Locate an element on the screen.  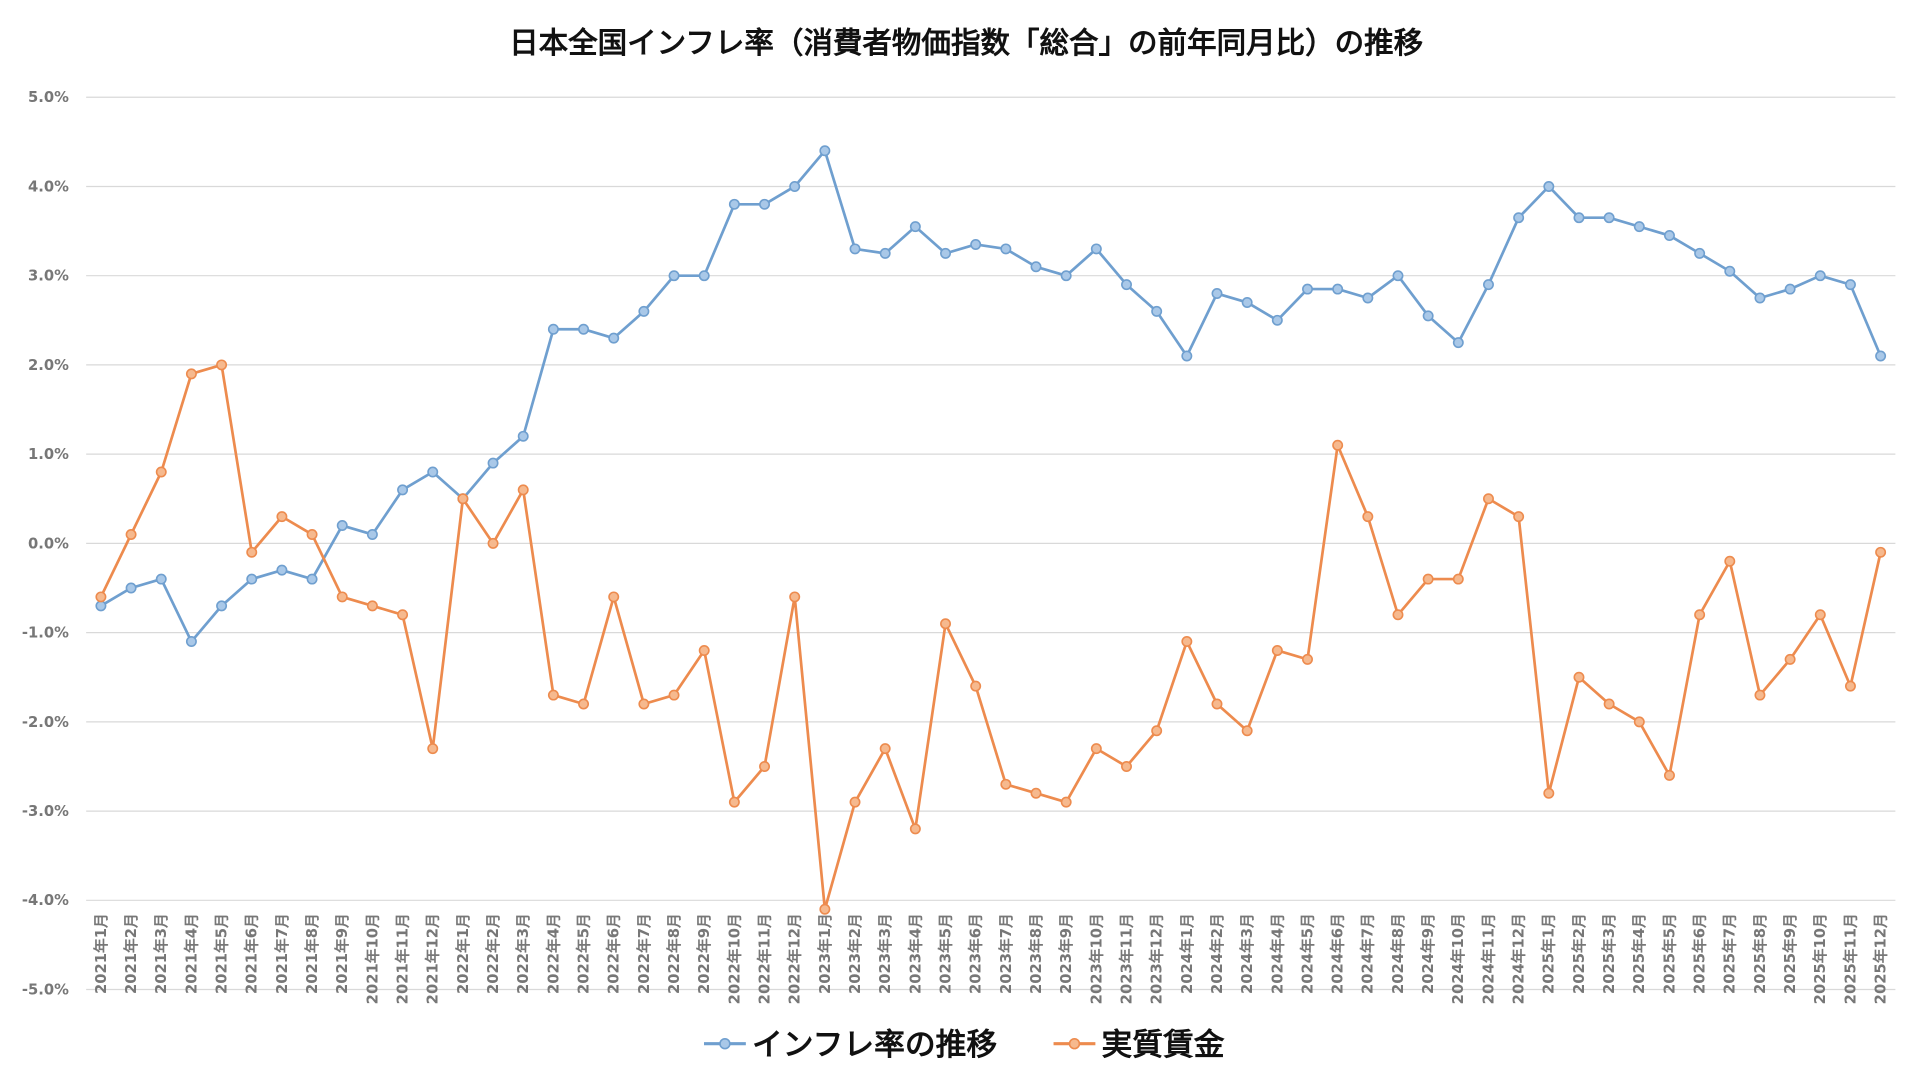
legend-label-inflation: インフレ率の推移 is located at coordinates (874, 1045).